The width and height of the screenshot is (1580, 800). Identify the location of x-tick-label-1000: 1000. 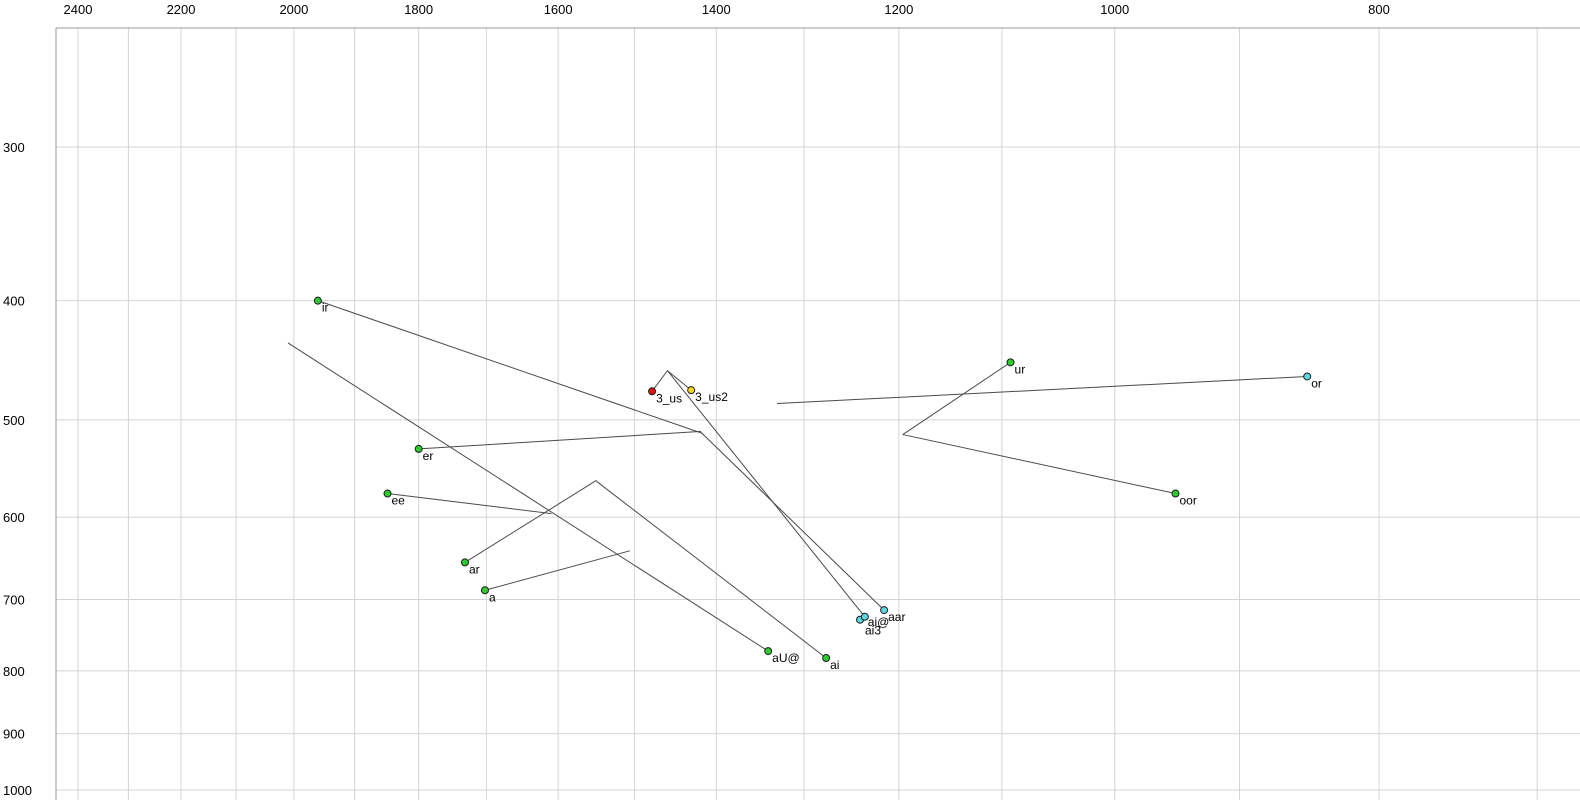
(1114, 9).